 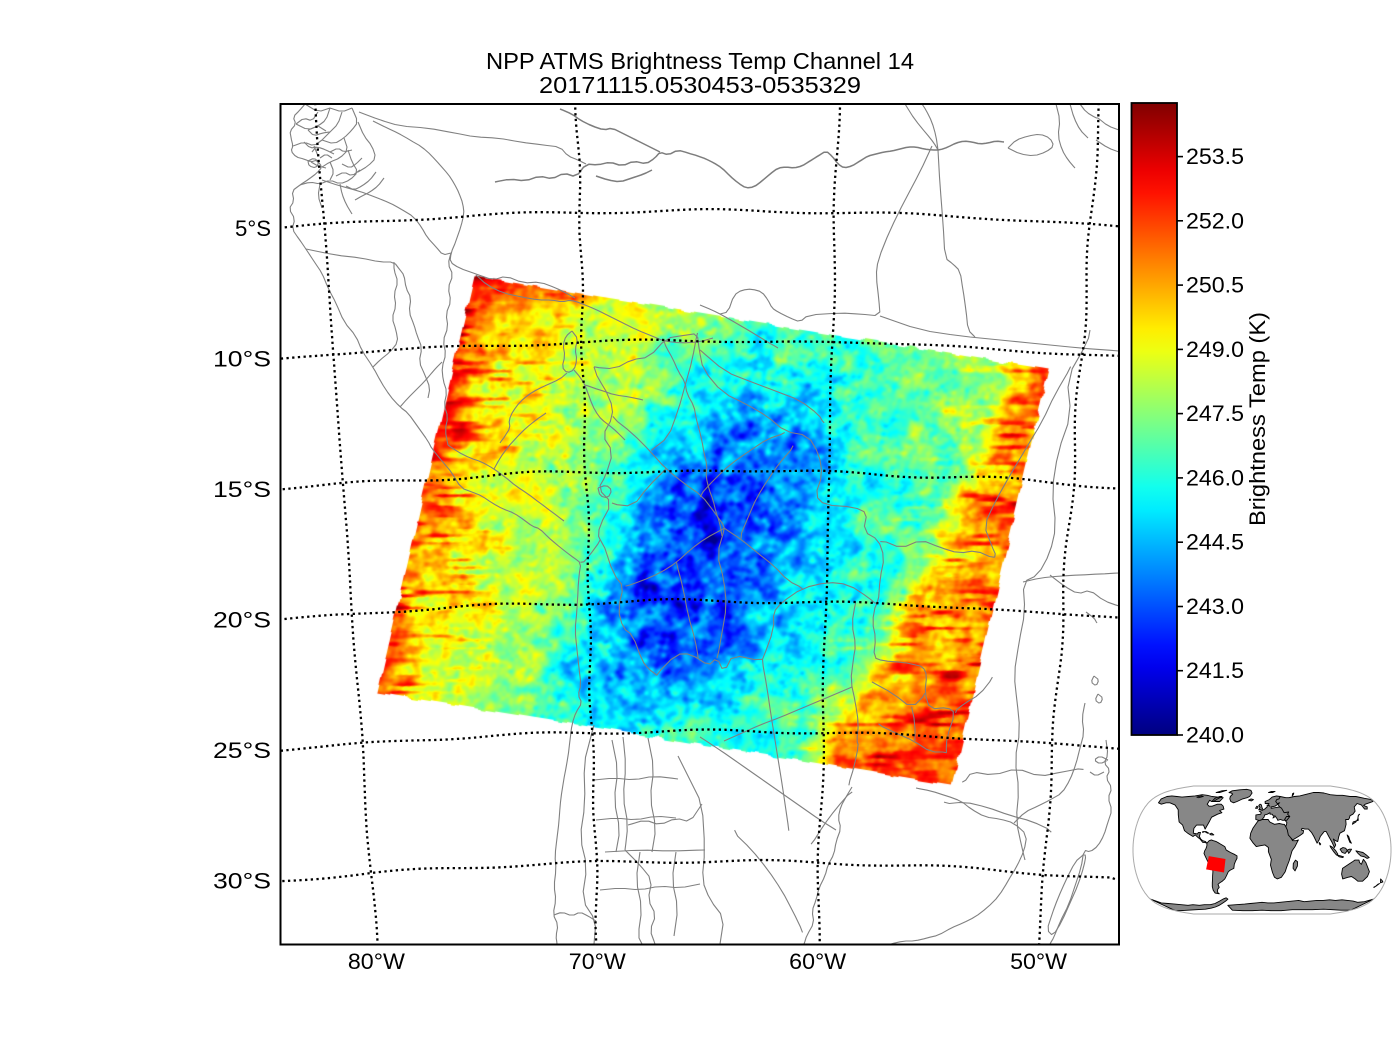 What do you see at coordinates (242, 881) in the screenshot?
I see `svg-text: 30°S` at bounding box center [242, 881].